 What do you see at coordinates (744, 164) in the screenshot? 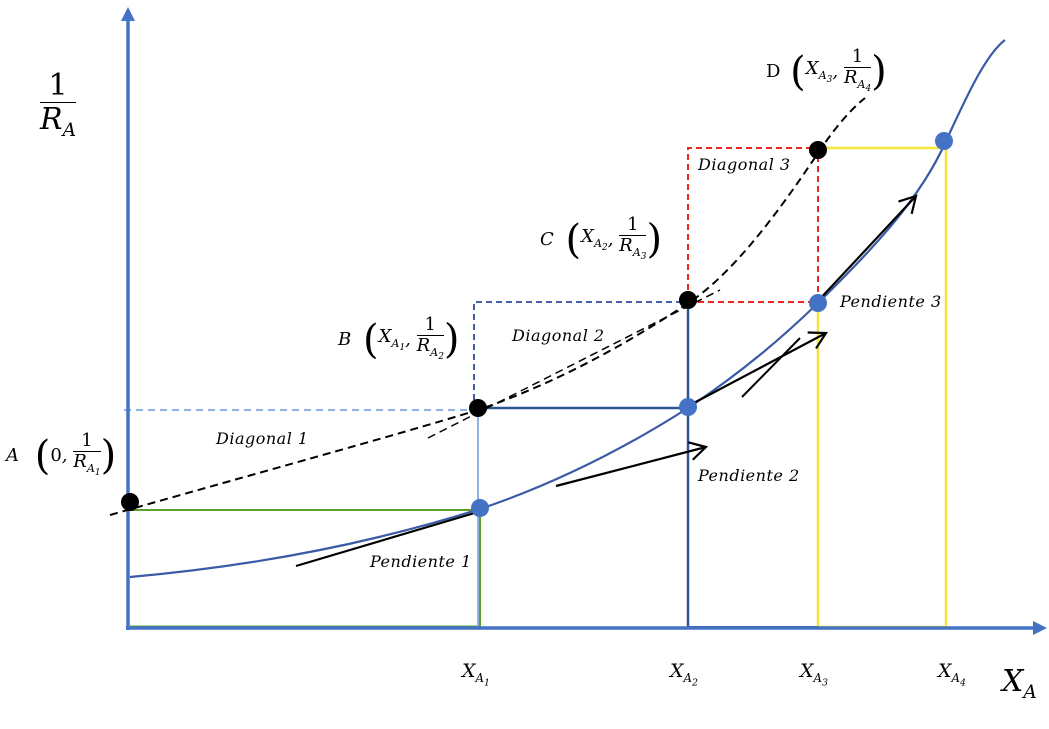
I see `diagonal-3-label: Diagonal 3` at bounding box center [744, 164].